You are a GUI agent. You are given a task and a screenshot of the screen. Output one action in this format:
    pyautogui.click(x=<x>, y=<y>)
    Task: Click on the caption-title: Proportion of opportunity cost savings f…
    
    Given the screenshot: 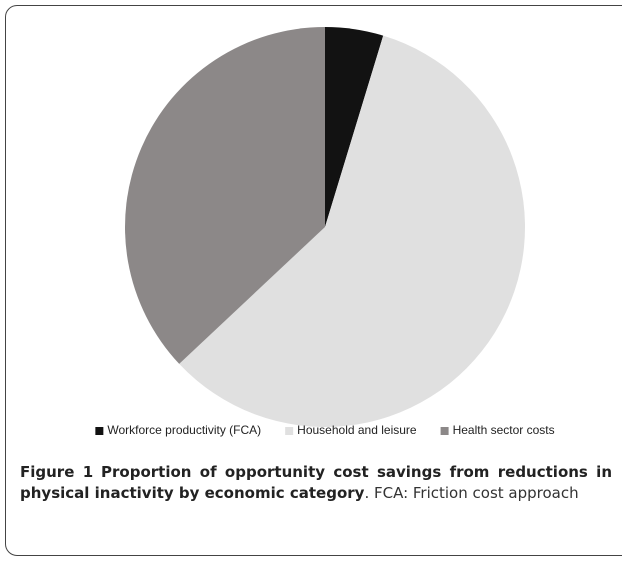 What is the action you would take?
    pyautogui.click(x=316, y=482)
    